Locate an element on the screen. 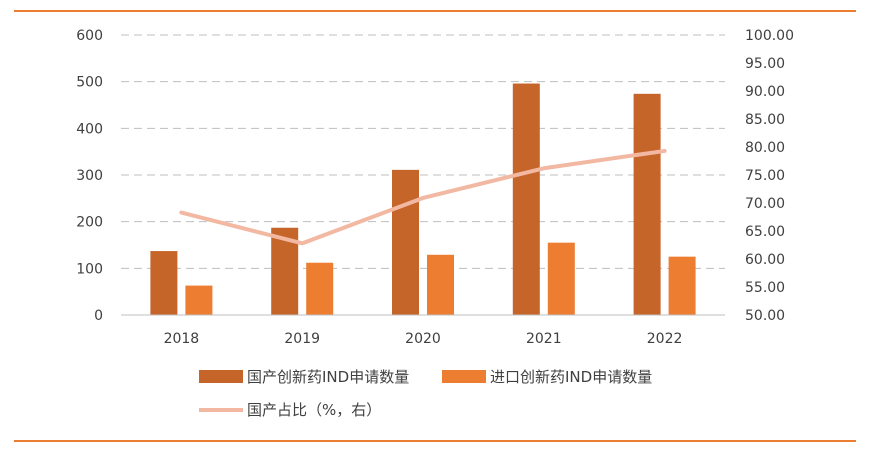 The image size is (879, 452). line-domestic-share is located at coordinates (423, 197).